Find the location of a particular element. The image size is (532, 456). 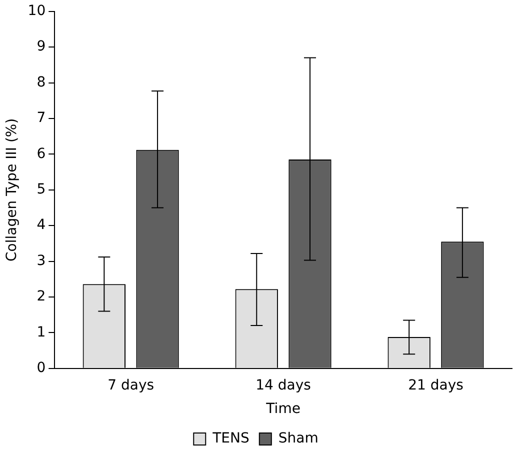

legend-label: TENS is located at coordinates (231, 438).